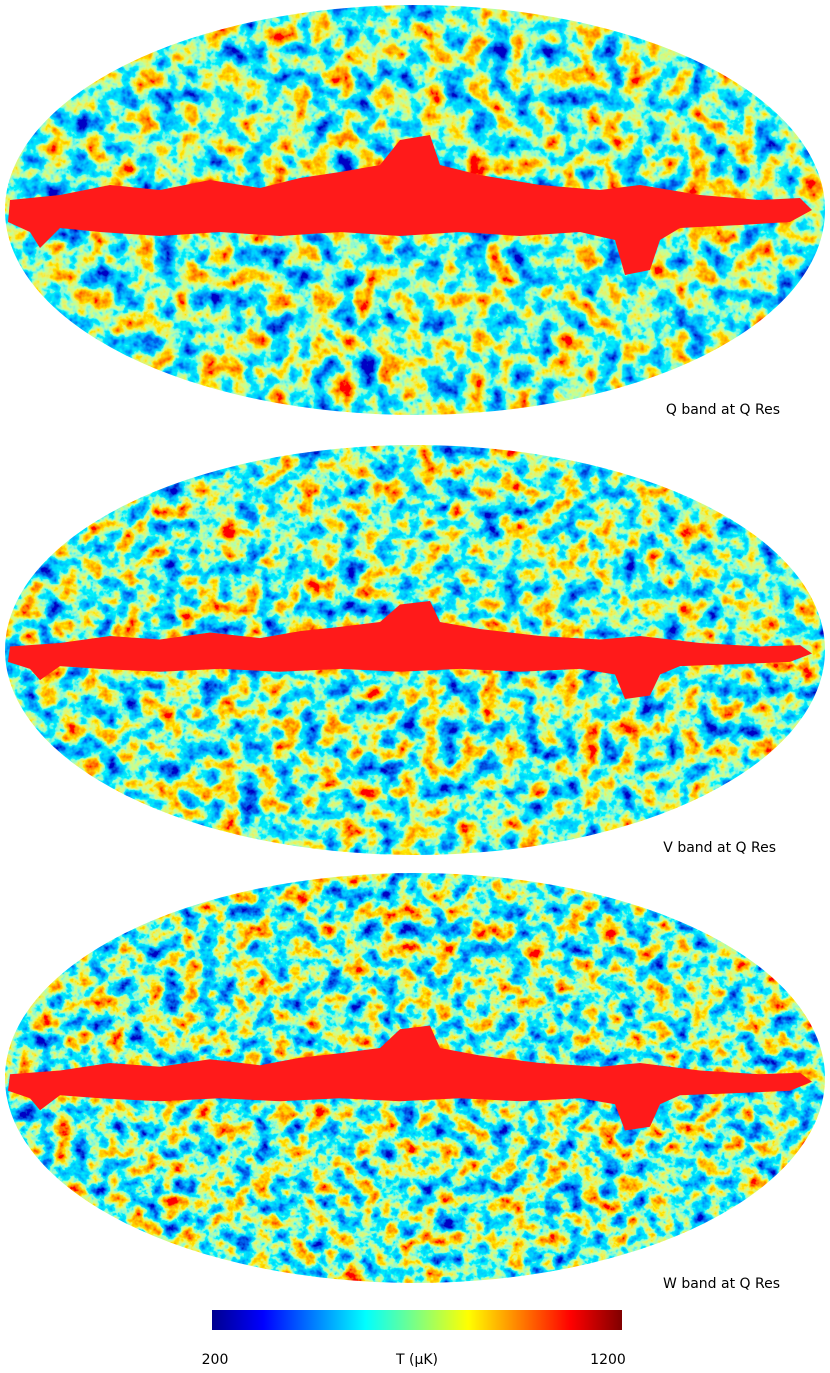  I want to click on colorbar, so click(417, 1320).